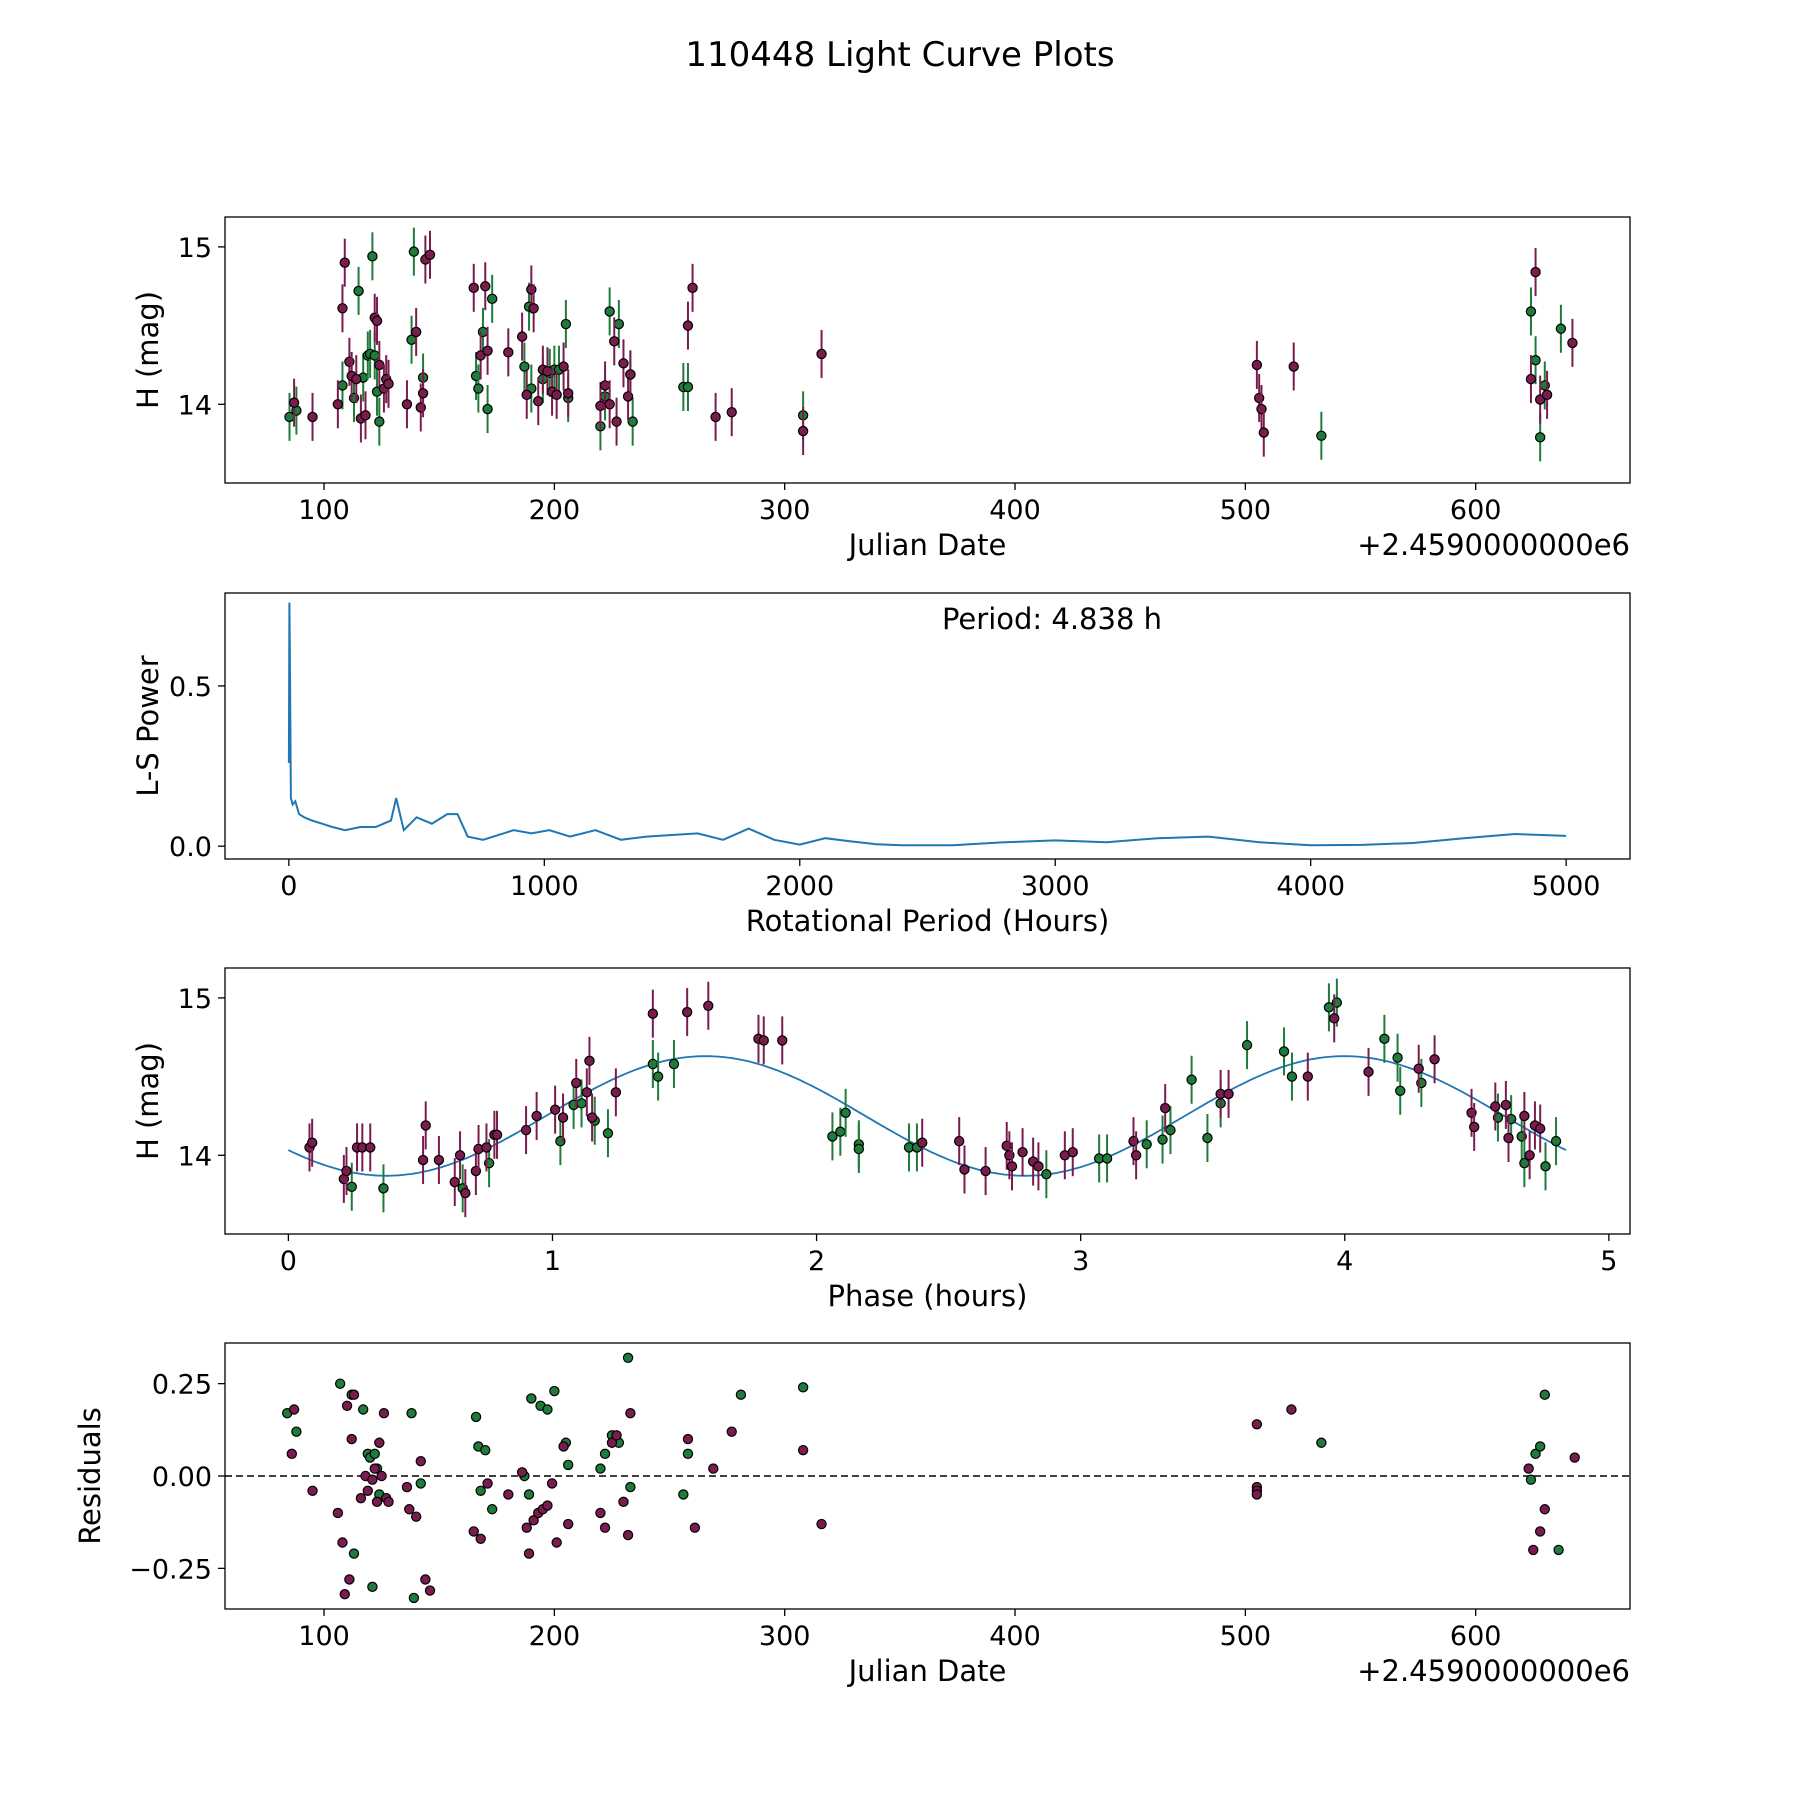 The width and height of the screenshot is (1800, 1800). I want to click on x-offset-label: +2.4590000000e6, so click(1493, 1671).